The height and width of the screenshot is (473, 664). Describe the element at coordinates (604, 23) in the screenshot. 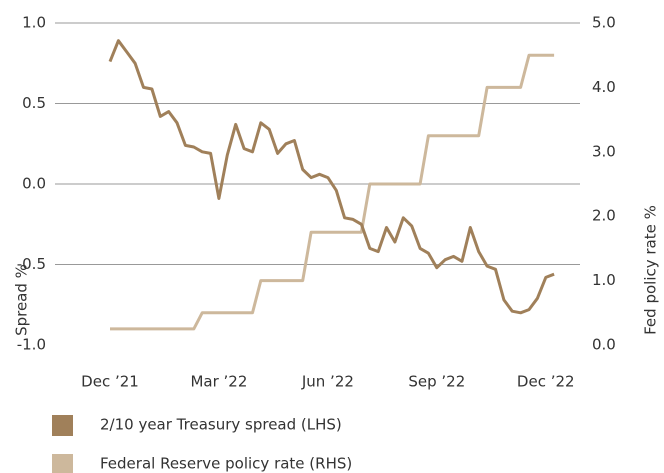

I see `y2-tick-label: 5.0` at that location.